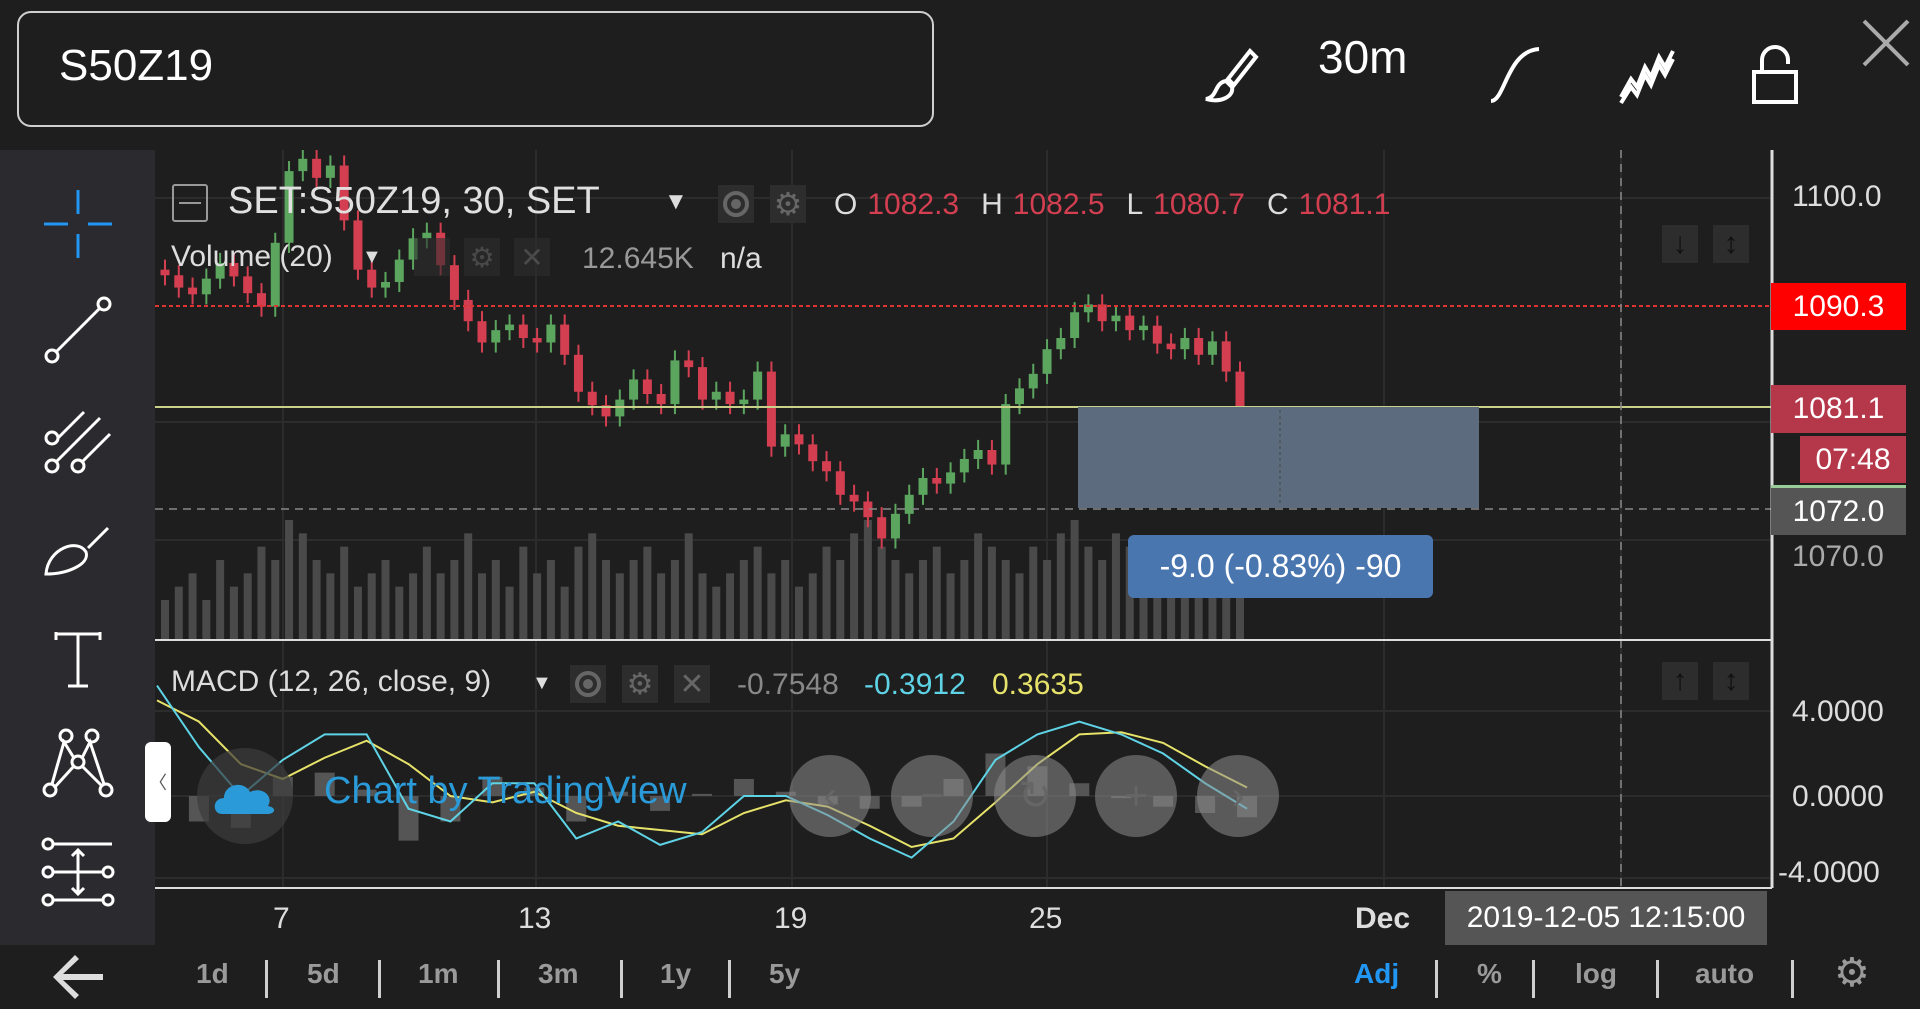 The width and height of the screenshot is (1920, 1009). What do you see at coordinates (1515, 75) in the screenshot?
I see `curve-icon` at bounding box center [1515, 75].